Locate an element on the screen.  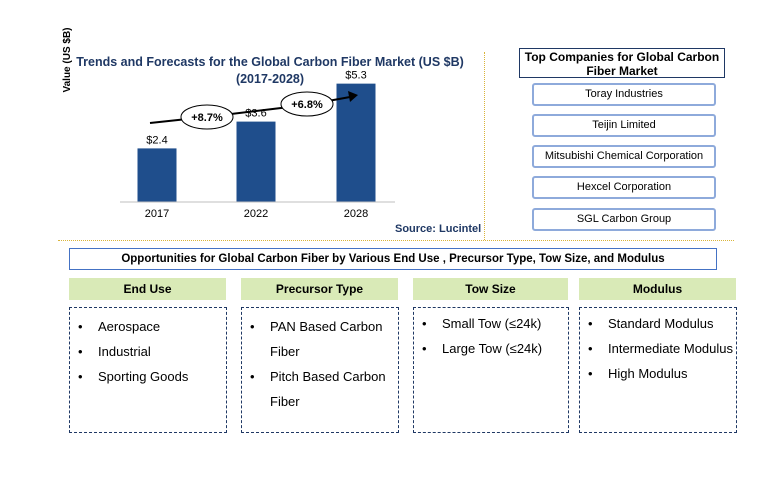
list-item: • Sporting Goods is located at coordinates (148, 376).